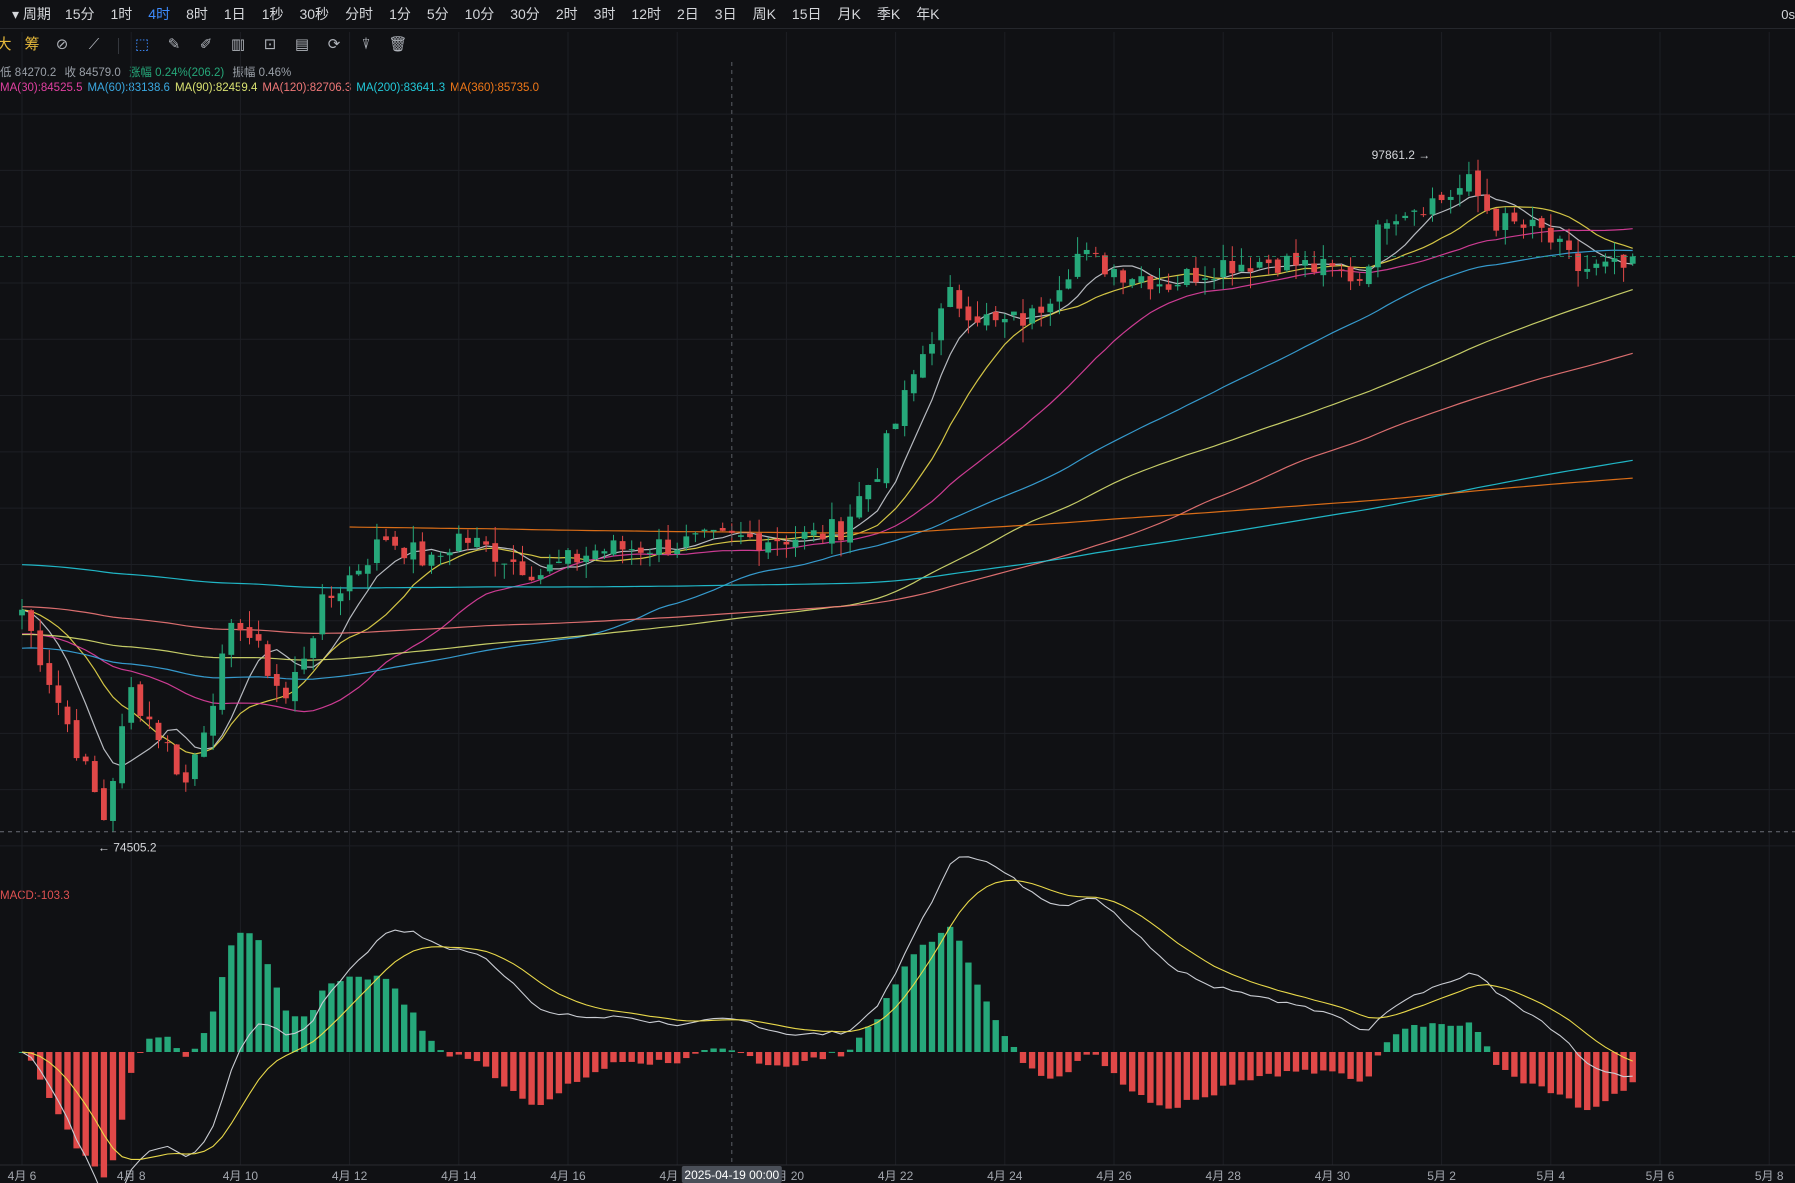 The height and width of the screenshot is (1183, 1795). Describe the element at coordinates (646, 14) in the screenshot. I see `timeframe-14: 12时` at that location.